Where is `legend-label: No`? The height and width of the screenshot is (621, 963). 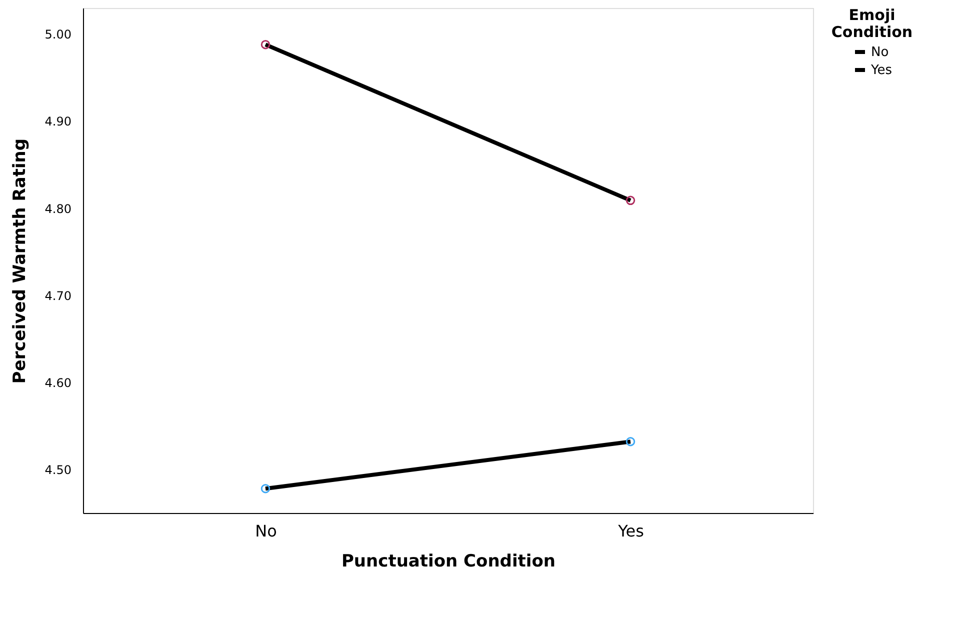
legend-label: No is located at coordinates (880, 52).